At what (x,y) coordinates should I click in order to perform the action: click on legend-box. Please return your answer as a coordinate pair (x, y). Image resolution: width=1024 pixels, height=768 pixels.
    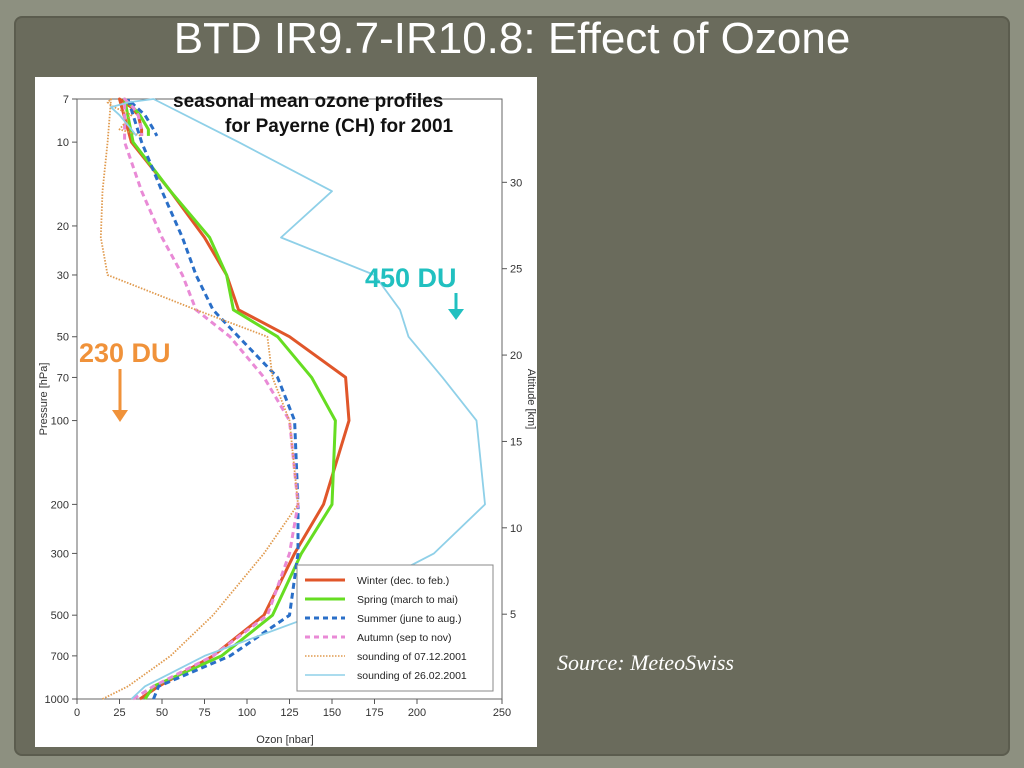
    Looking at the image, I should click on (395, 628).